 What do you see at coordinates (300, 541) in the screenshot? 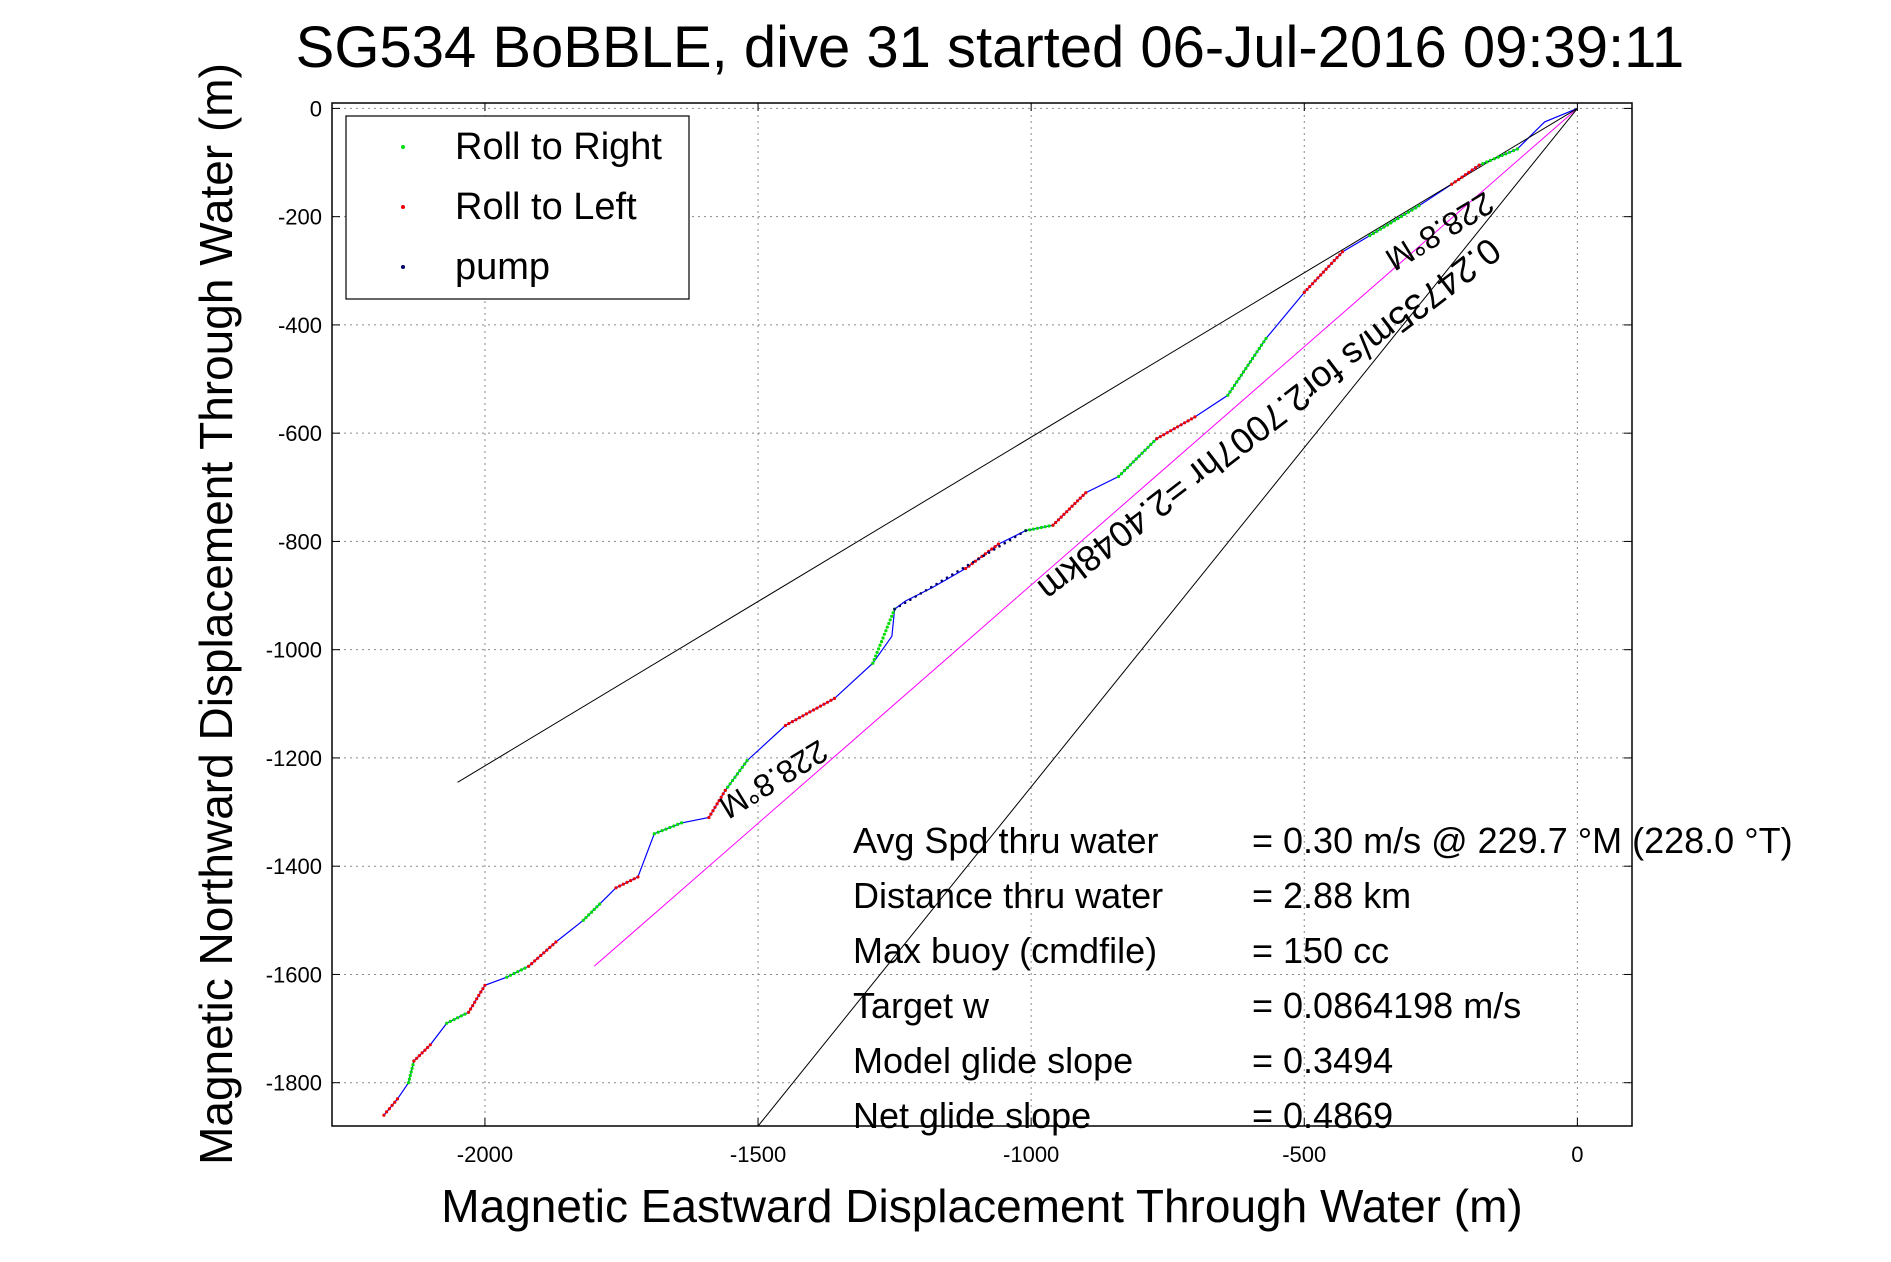
I see `y-tick-label: -800` at bounding box center [300, 541].